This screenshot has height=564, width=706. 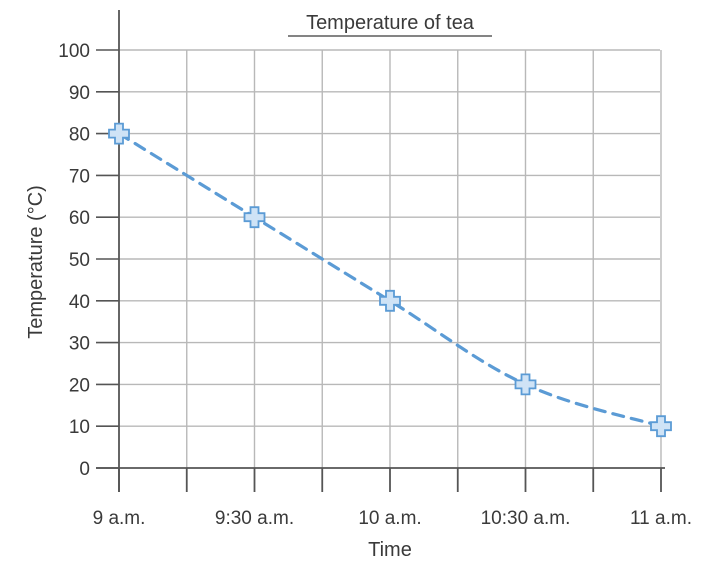 What do you see at coordinates (79, 135) in the screenshot?
I see `y-tick-label: 80` at bounding box center [79, 135].